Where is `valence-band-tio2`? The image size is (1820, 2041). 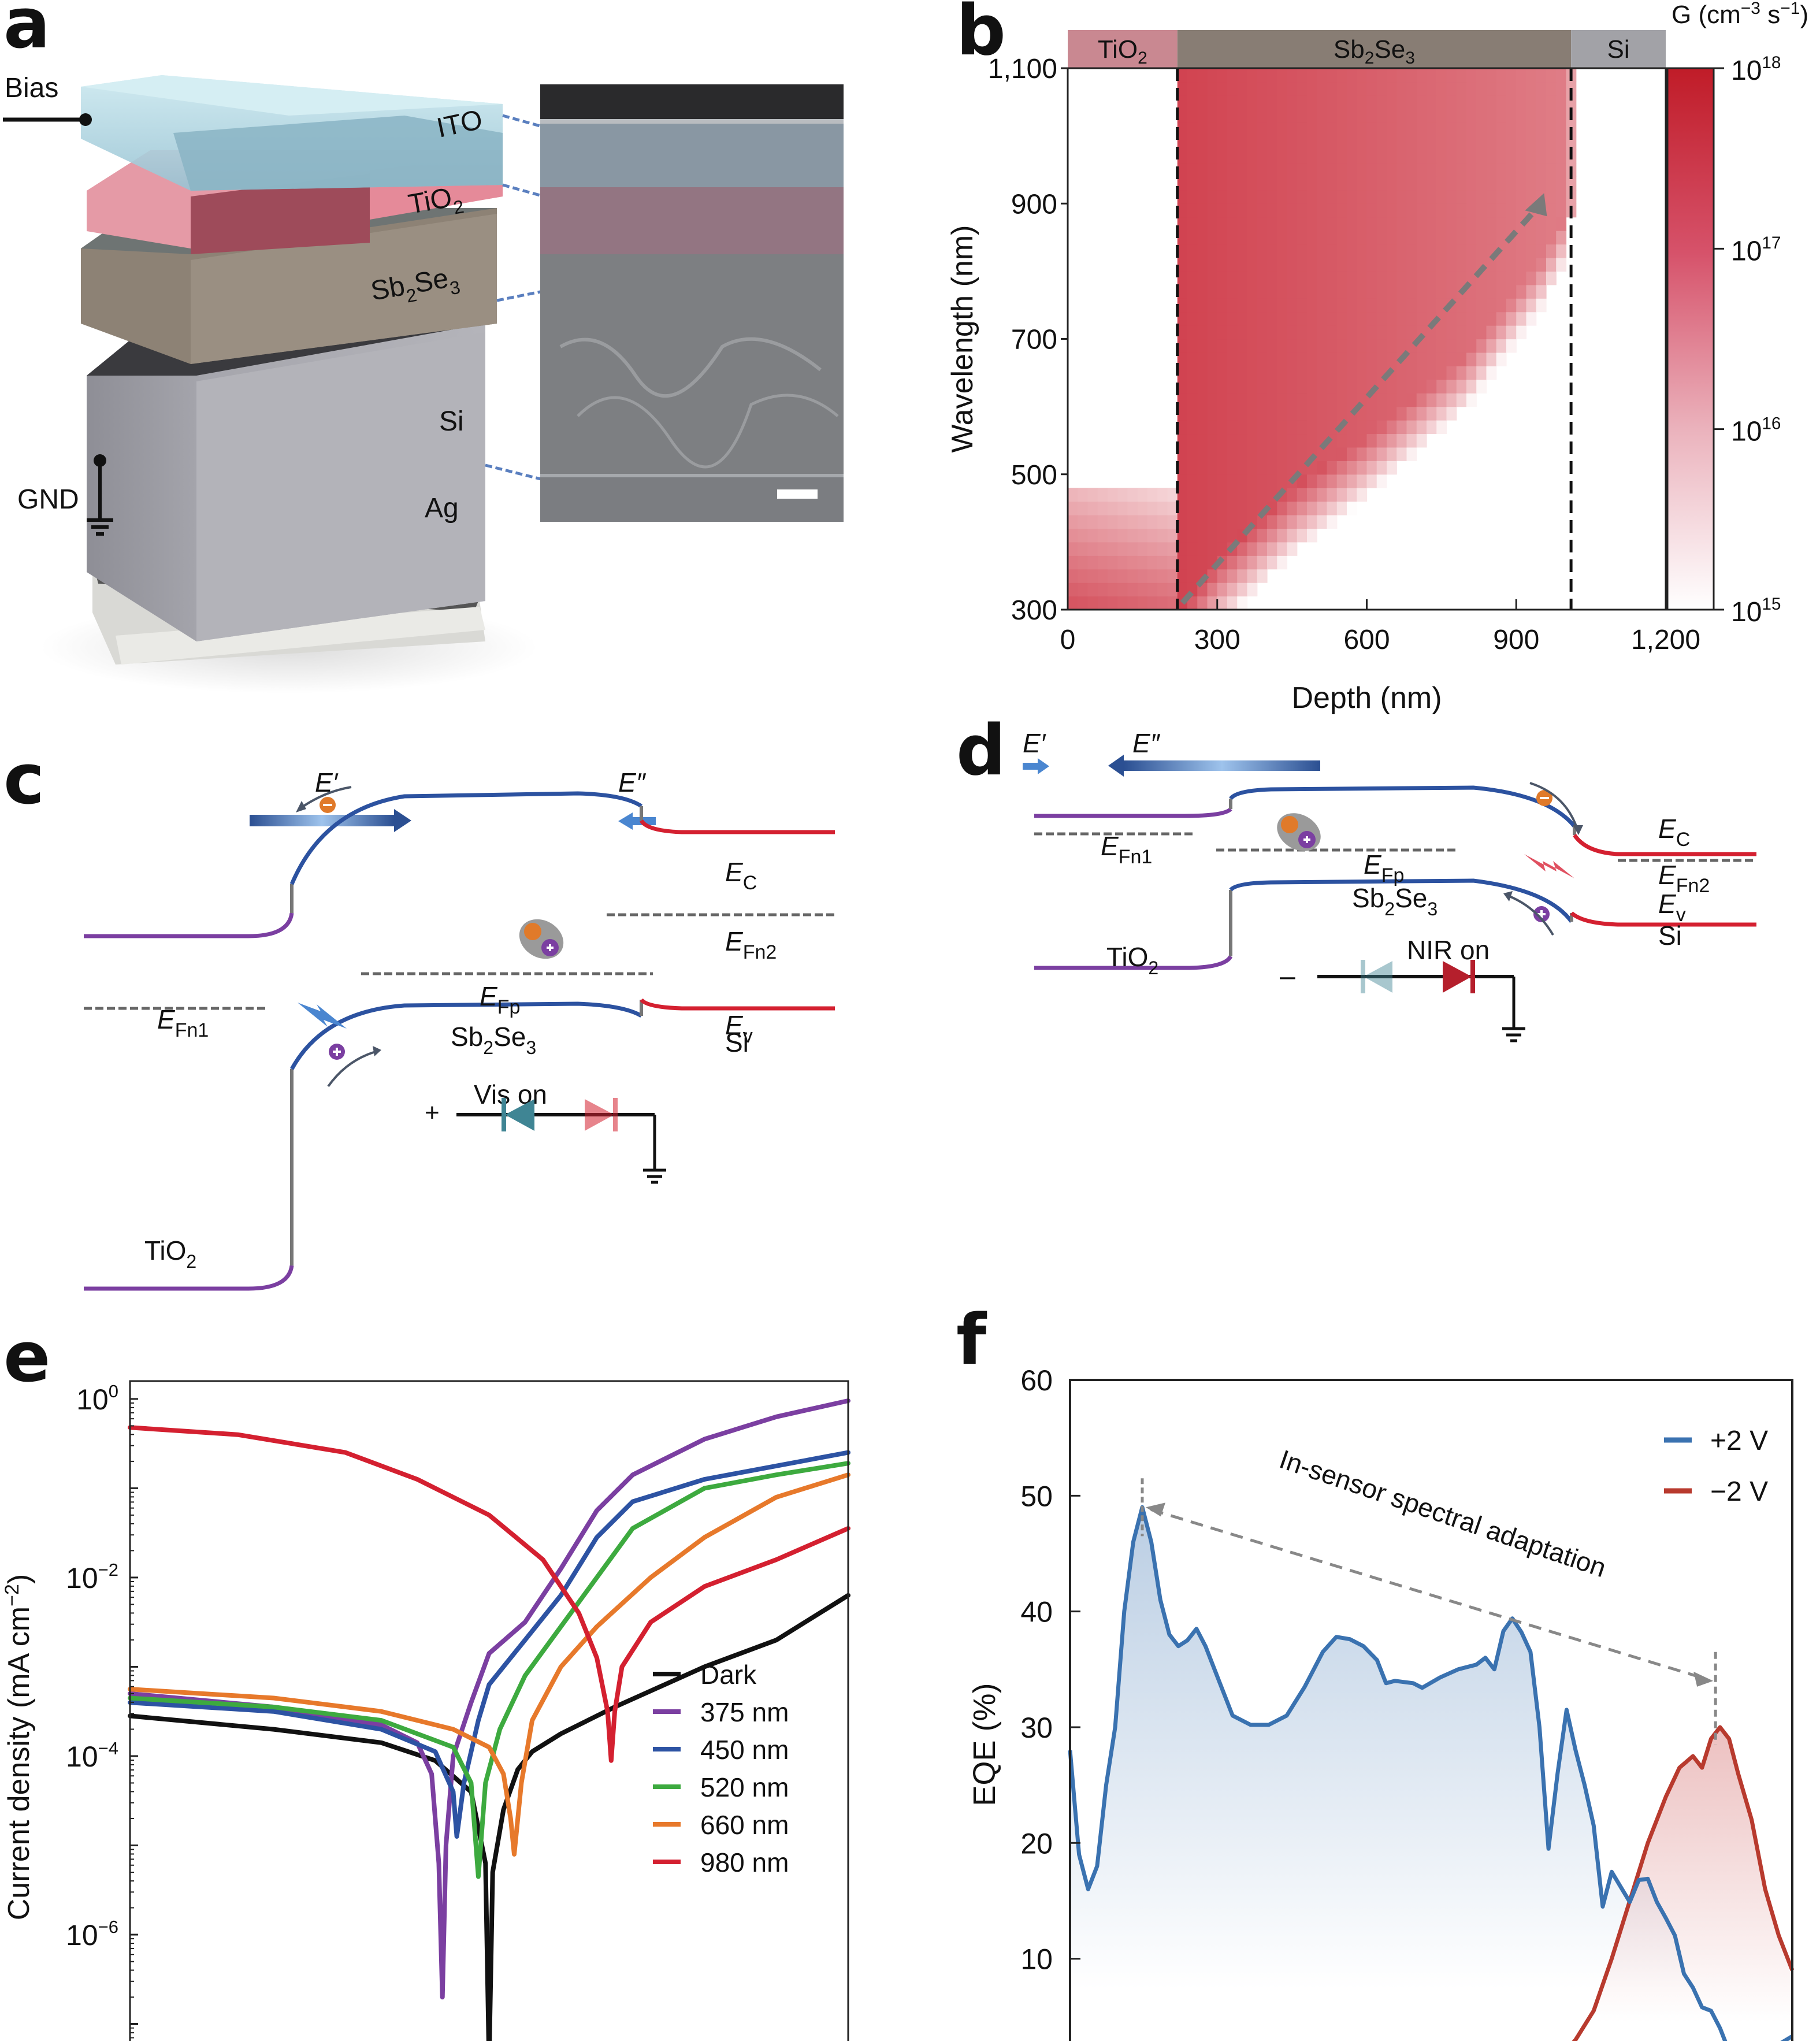 valence-band-tio2 is located at coordinates (189, 1278).